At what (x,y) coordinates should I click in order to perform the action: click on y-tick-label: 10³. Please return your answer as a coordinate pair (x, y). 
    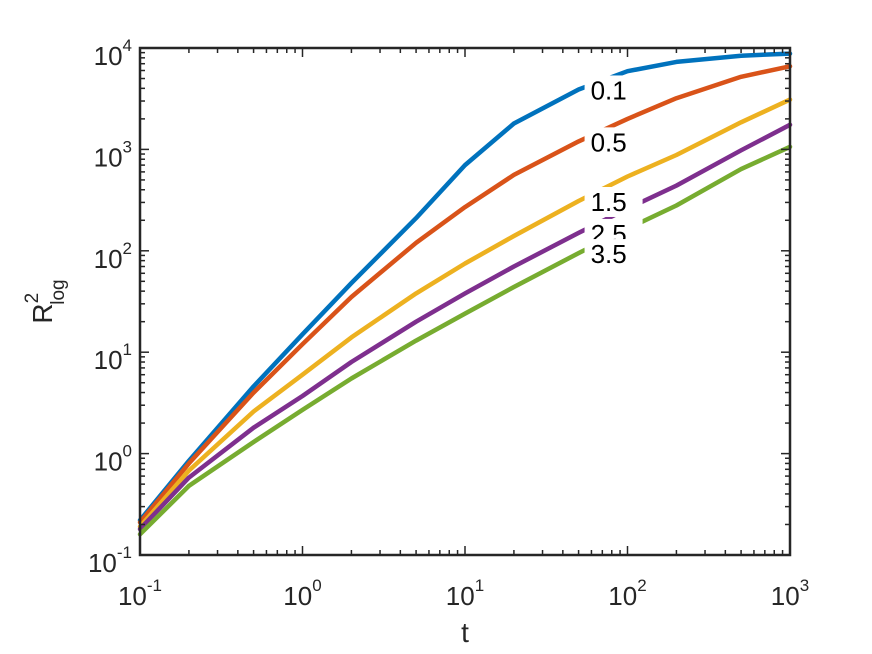
    Looking at the image, I should click on (113, 154).